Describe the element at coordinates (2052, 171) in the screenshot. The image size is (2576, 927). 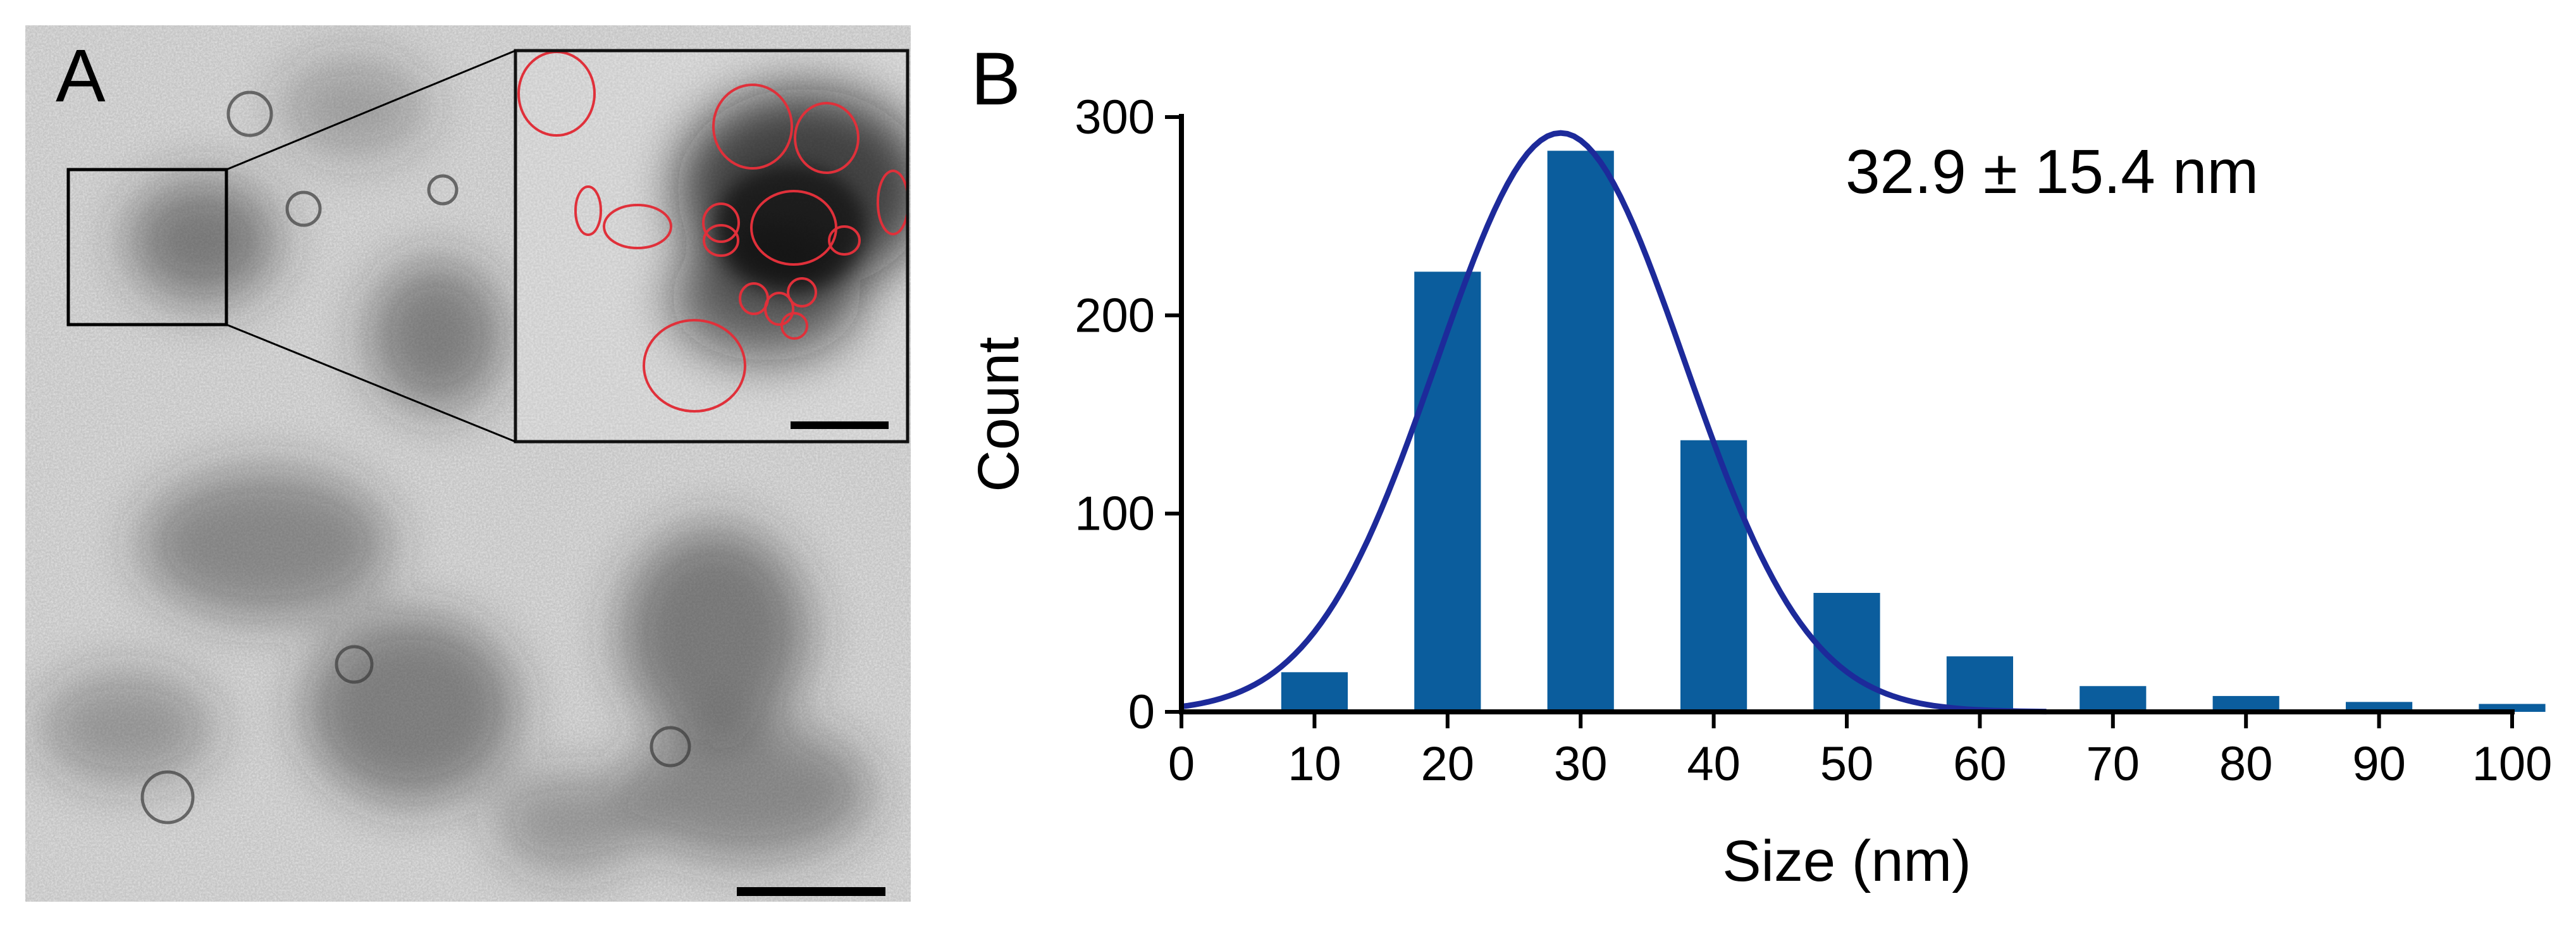
I see `mean-sd-annotation: 32.9 ± 15.4 nm` at that location.